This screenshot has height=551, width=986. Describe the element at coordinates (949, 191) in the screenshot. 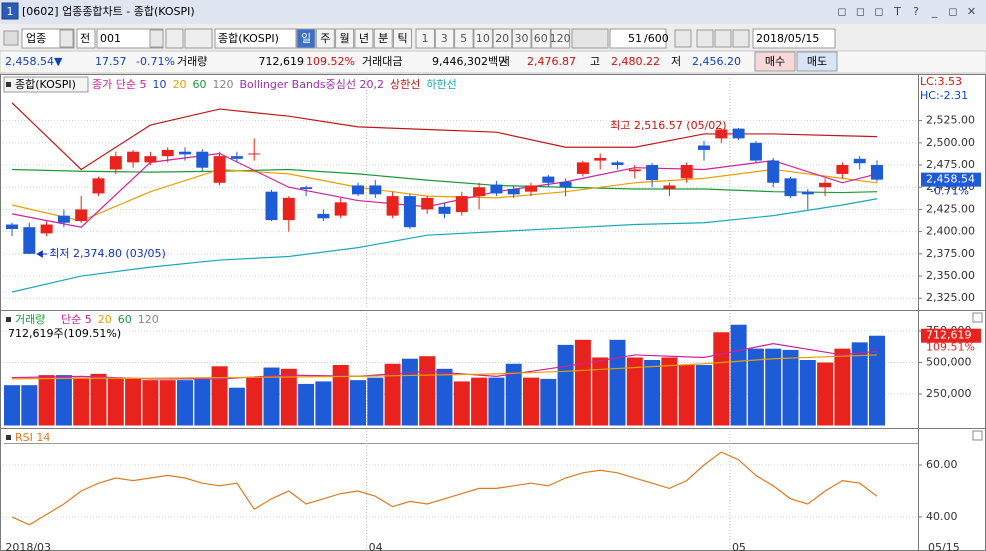

I see `last-change: -0.71%` at that location.